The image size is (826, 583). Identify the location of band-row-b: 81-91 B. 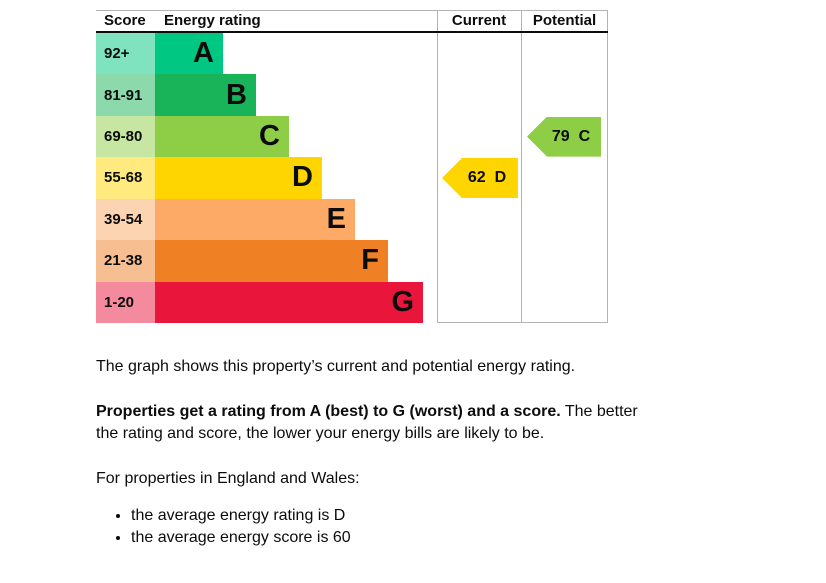
(352, 95).